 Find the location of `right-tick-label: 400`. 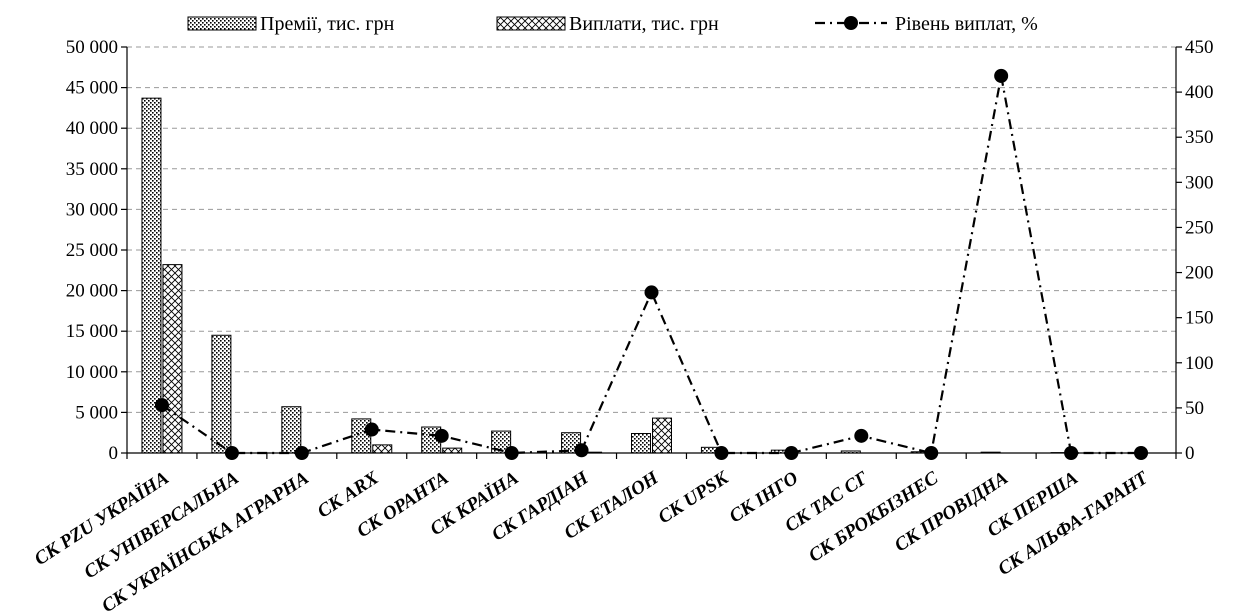

right-tick-label: 400 is located at coordinates (1199, 92).